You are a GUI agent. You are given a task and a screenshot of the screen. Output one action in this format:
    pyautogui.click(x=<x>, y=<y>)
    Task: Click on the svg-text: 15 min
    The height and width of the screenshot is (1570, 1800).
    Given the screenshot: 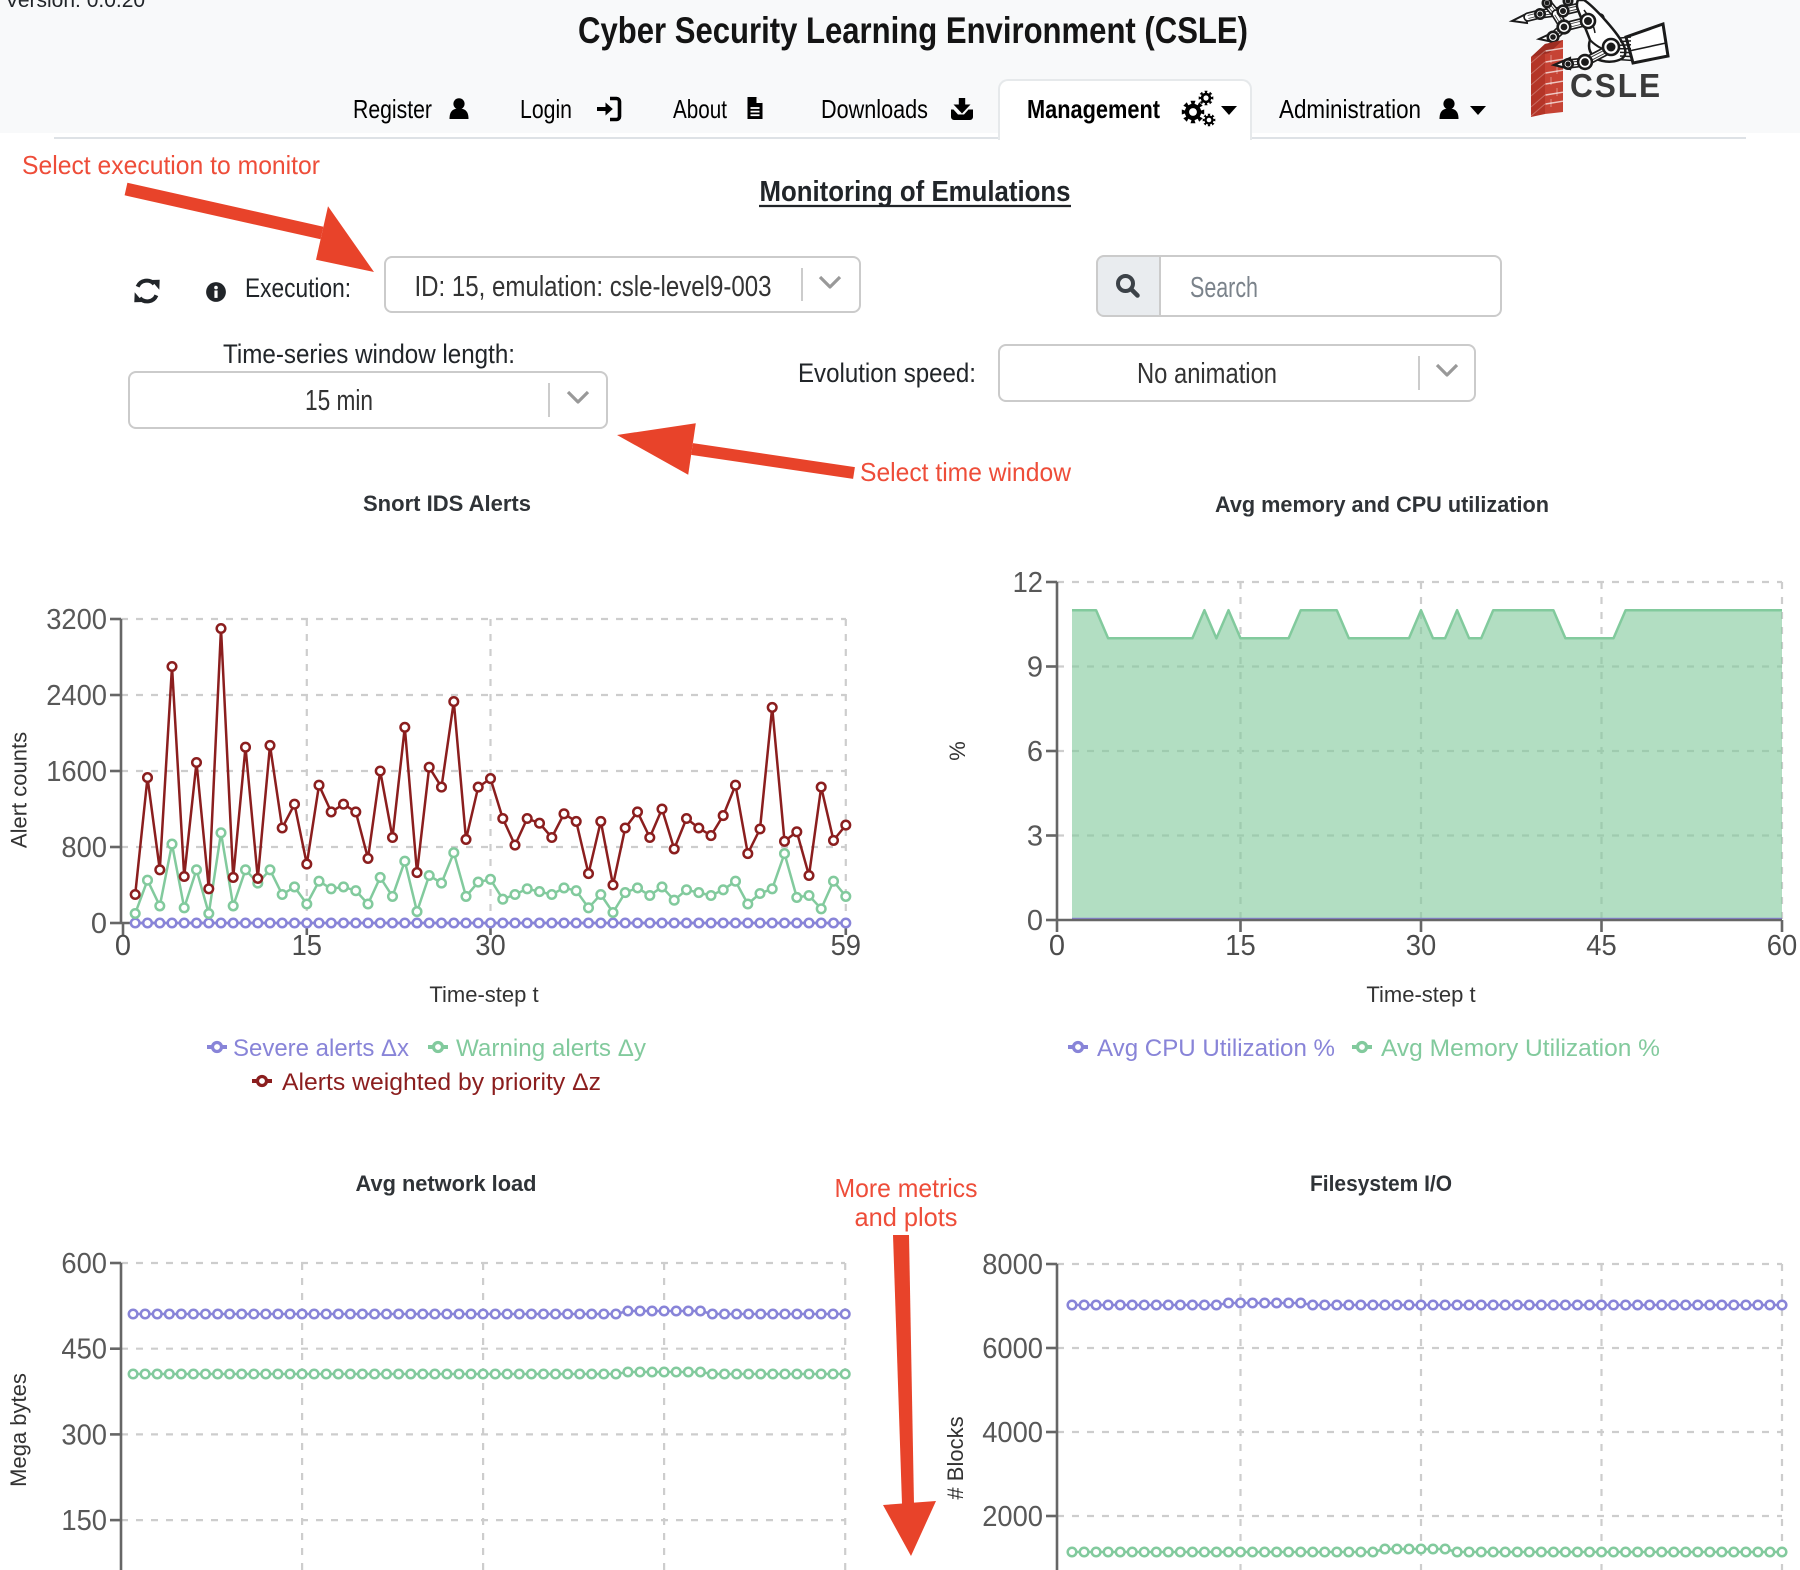 What is the action you would take?
    pyautogui.click(x=339, y=401)
    